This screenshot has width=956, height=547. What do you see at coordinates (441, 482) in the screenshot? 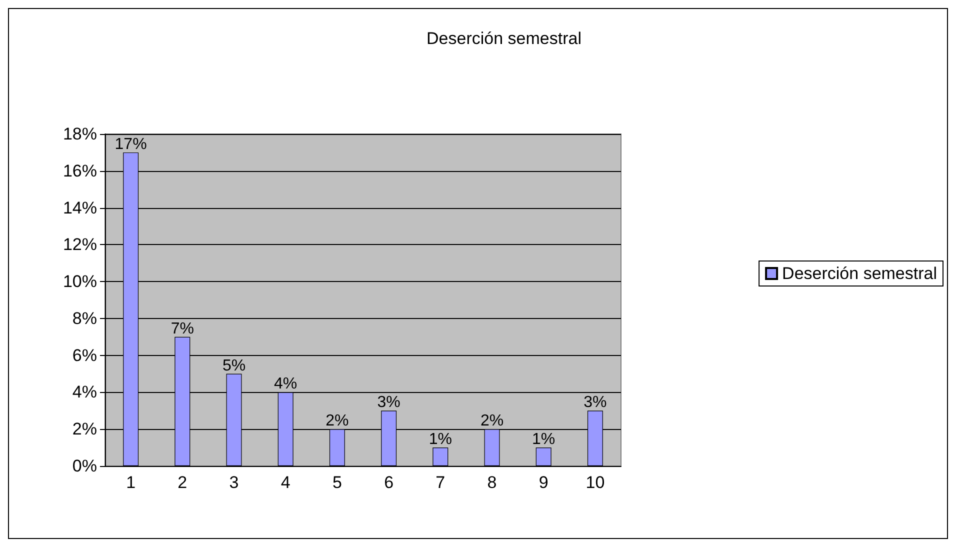
I see `x-tick-label: 7` at bounding box center [441, 482].